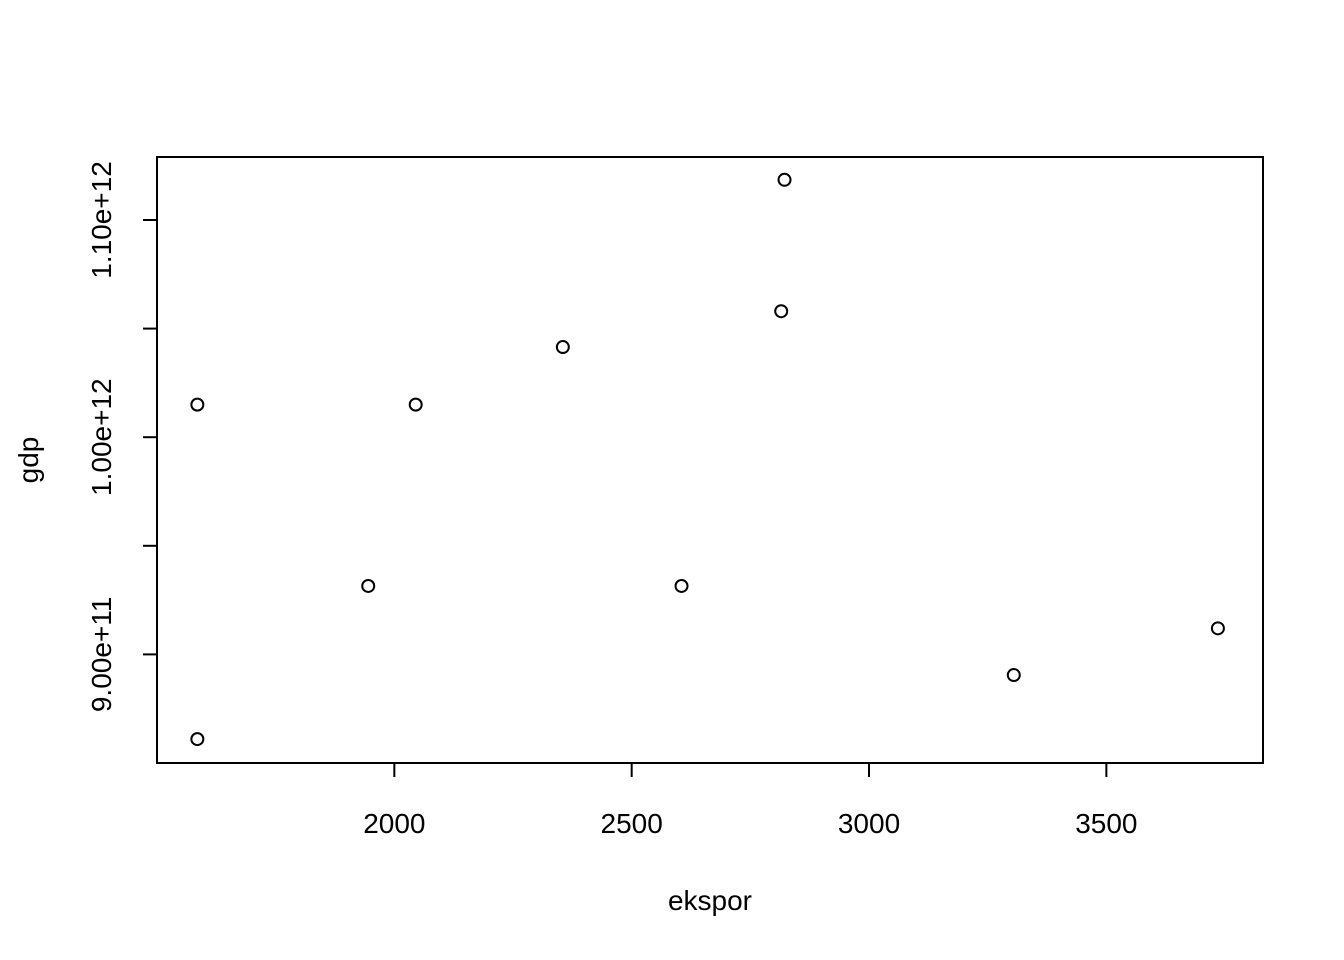 This screenshot has height=960, width=1344. I want to click on y-tick-label: 1.10e+12, so click(101, 220).